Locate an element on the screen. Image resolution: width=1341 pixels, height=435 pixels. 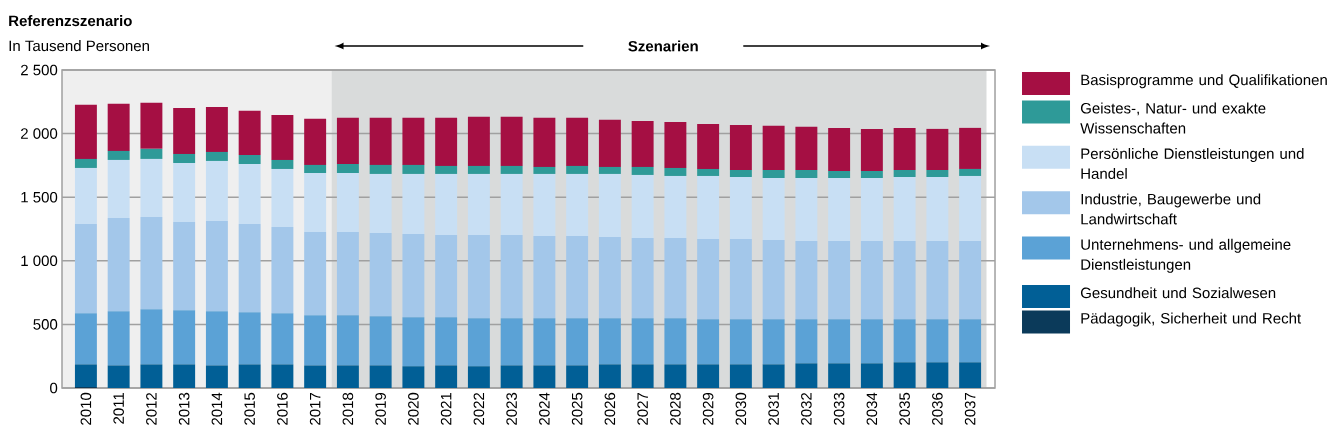
x-tick-label: 2031 is located at coordinates (773, 408).